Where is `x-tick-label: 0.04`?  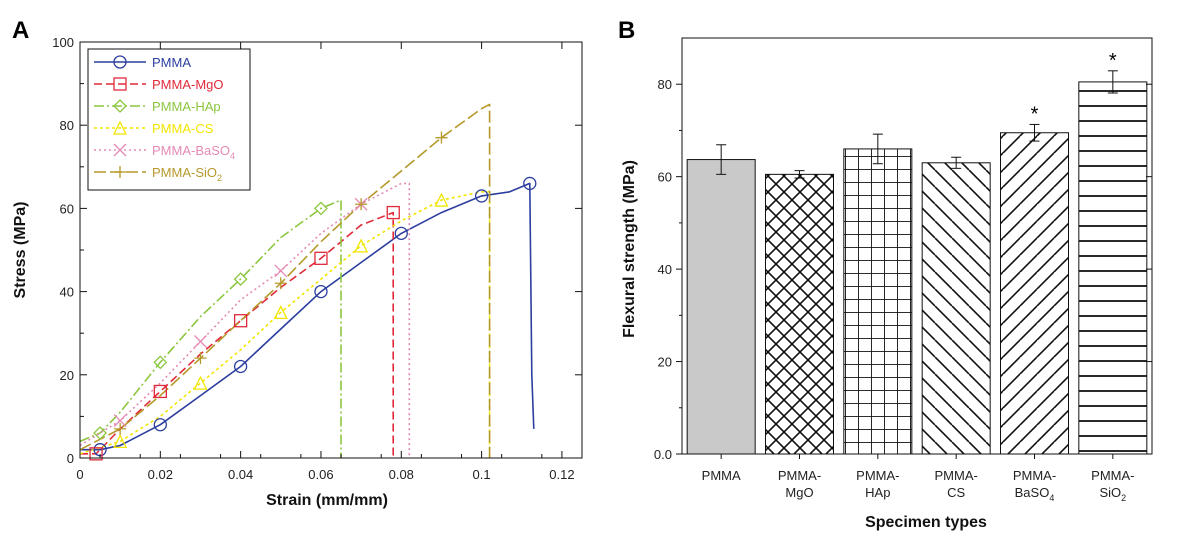 x-tick-label: 0.04 is located at coordinates (240, 474).